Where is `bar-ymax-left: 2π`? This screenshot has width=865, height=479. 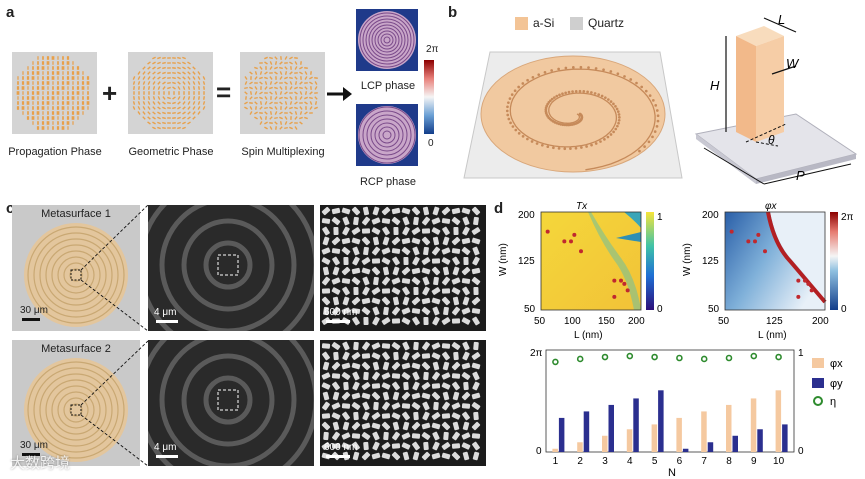
bar-ymax-left: 2π is located at coordinates (536, 353).